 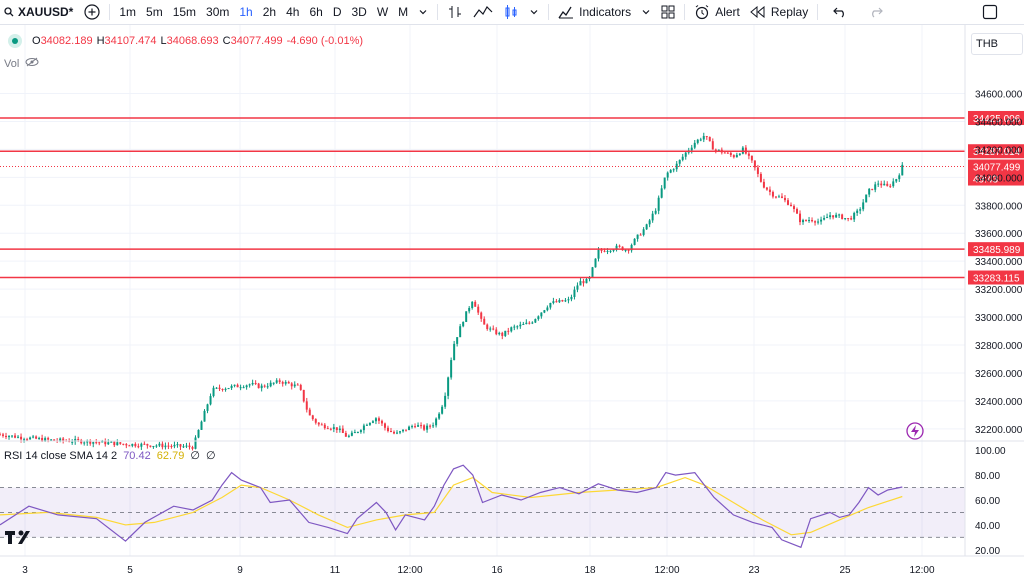 I want to click on fullscreen-icon, so click(x=990, y=12).